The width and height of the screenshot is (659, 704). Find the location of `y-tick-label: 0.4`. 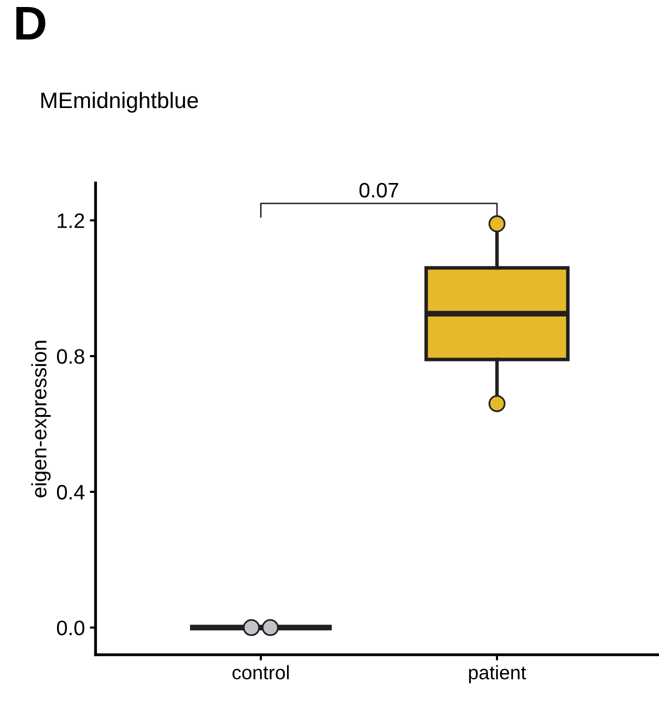

y-tick-label: 0.4 is located at coordinates (70, 492).